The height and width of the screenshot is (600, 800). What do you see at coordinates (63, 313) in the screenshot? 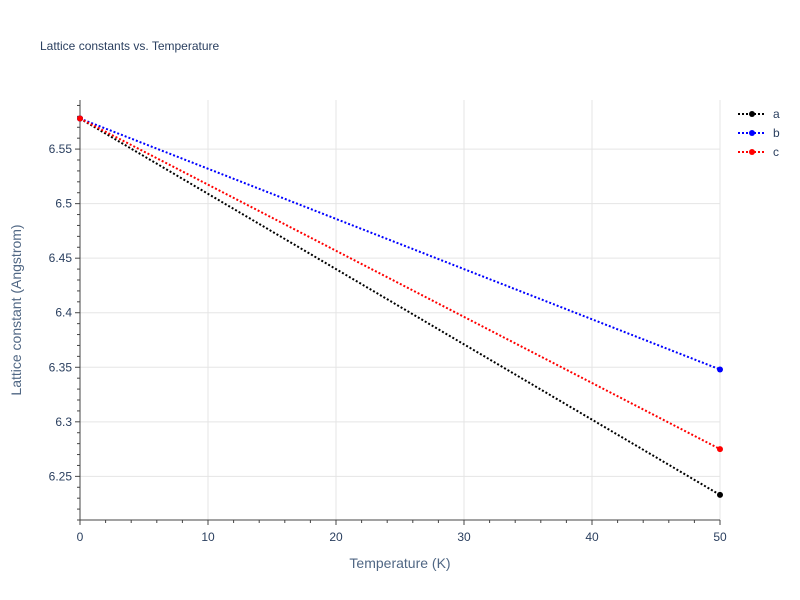
I see `y-tick-label: 6.4` at bounding box center [63, 313].